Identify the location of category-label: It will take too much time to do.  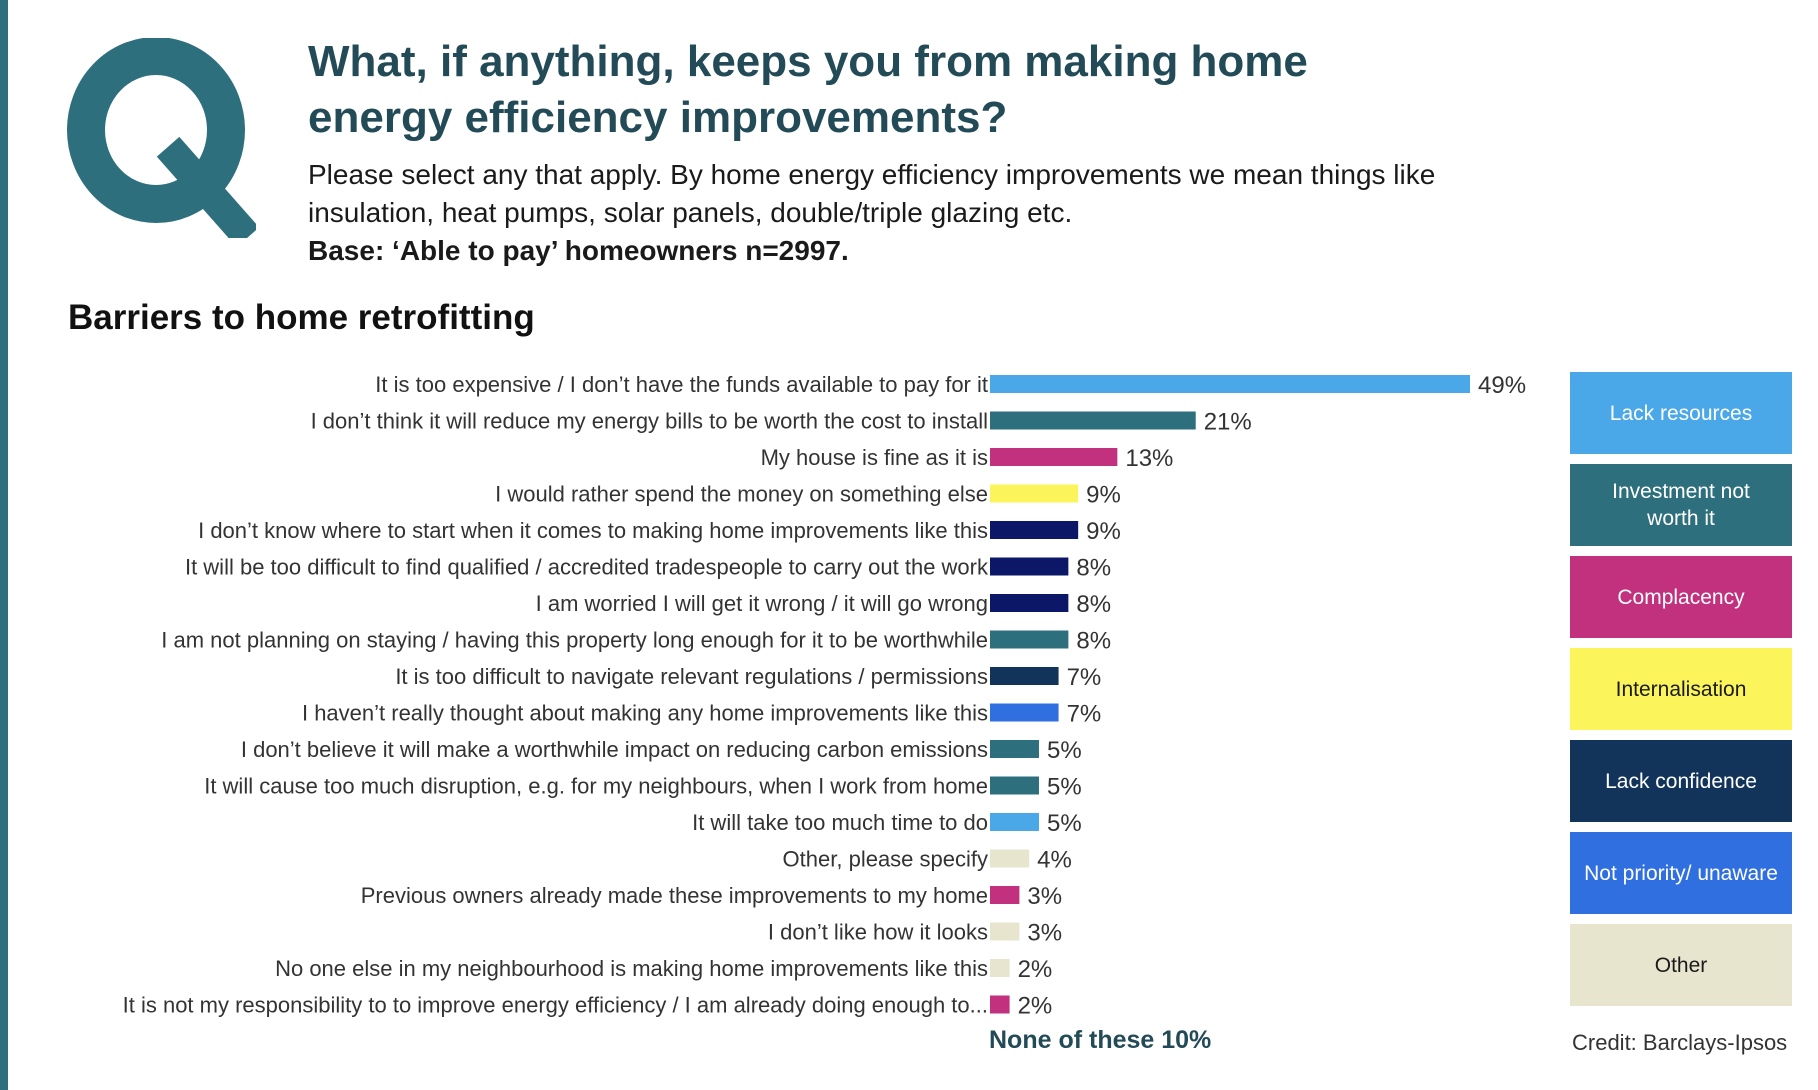
(840, 822).